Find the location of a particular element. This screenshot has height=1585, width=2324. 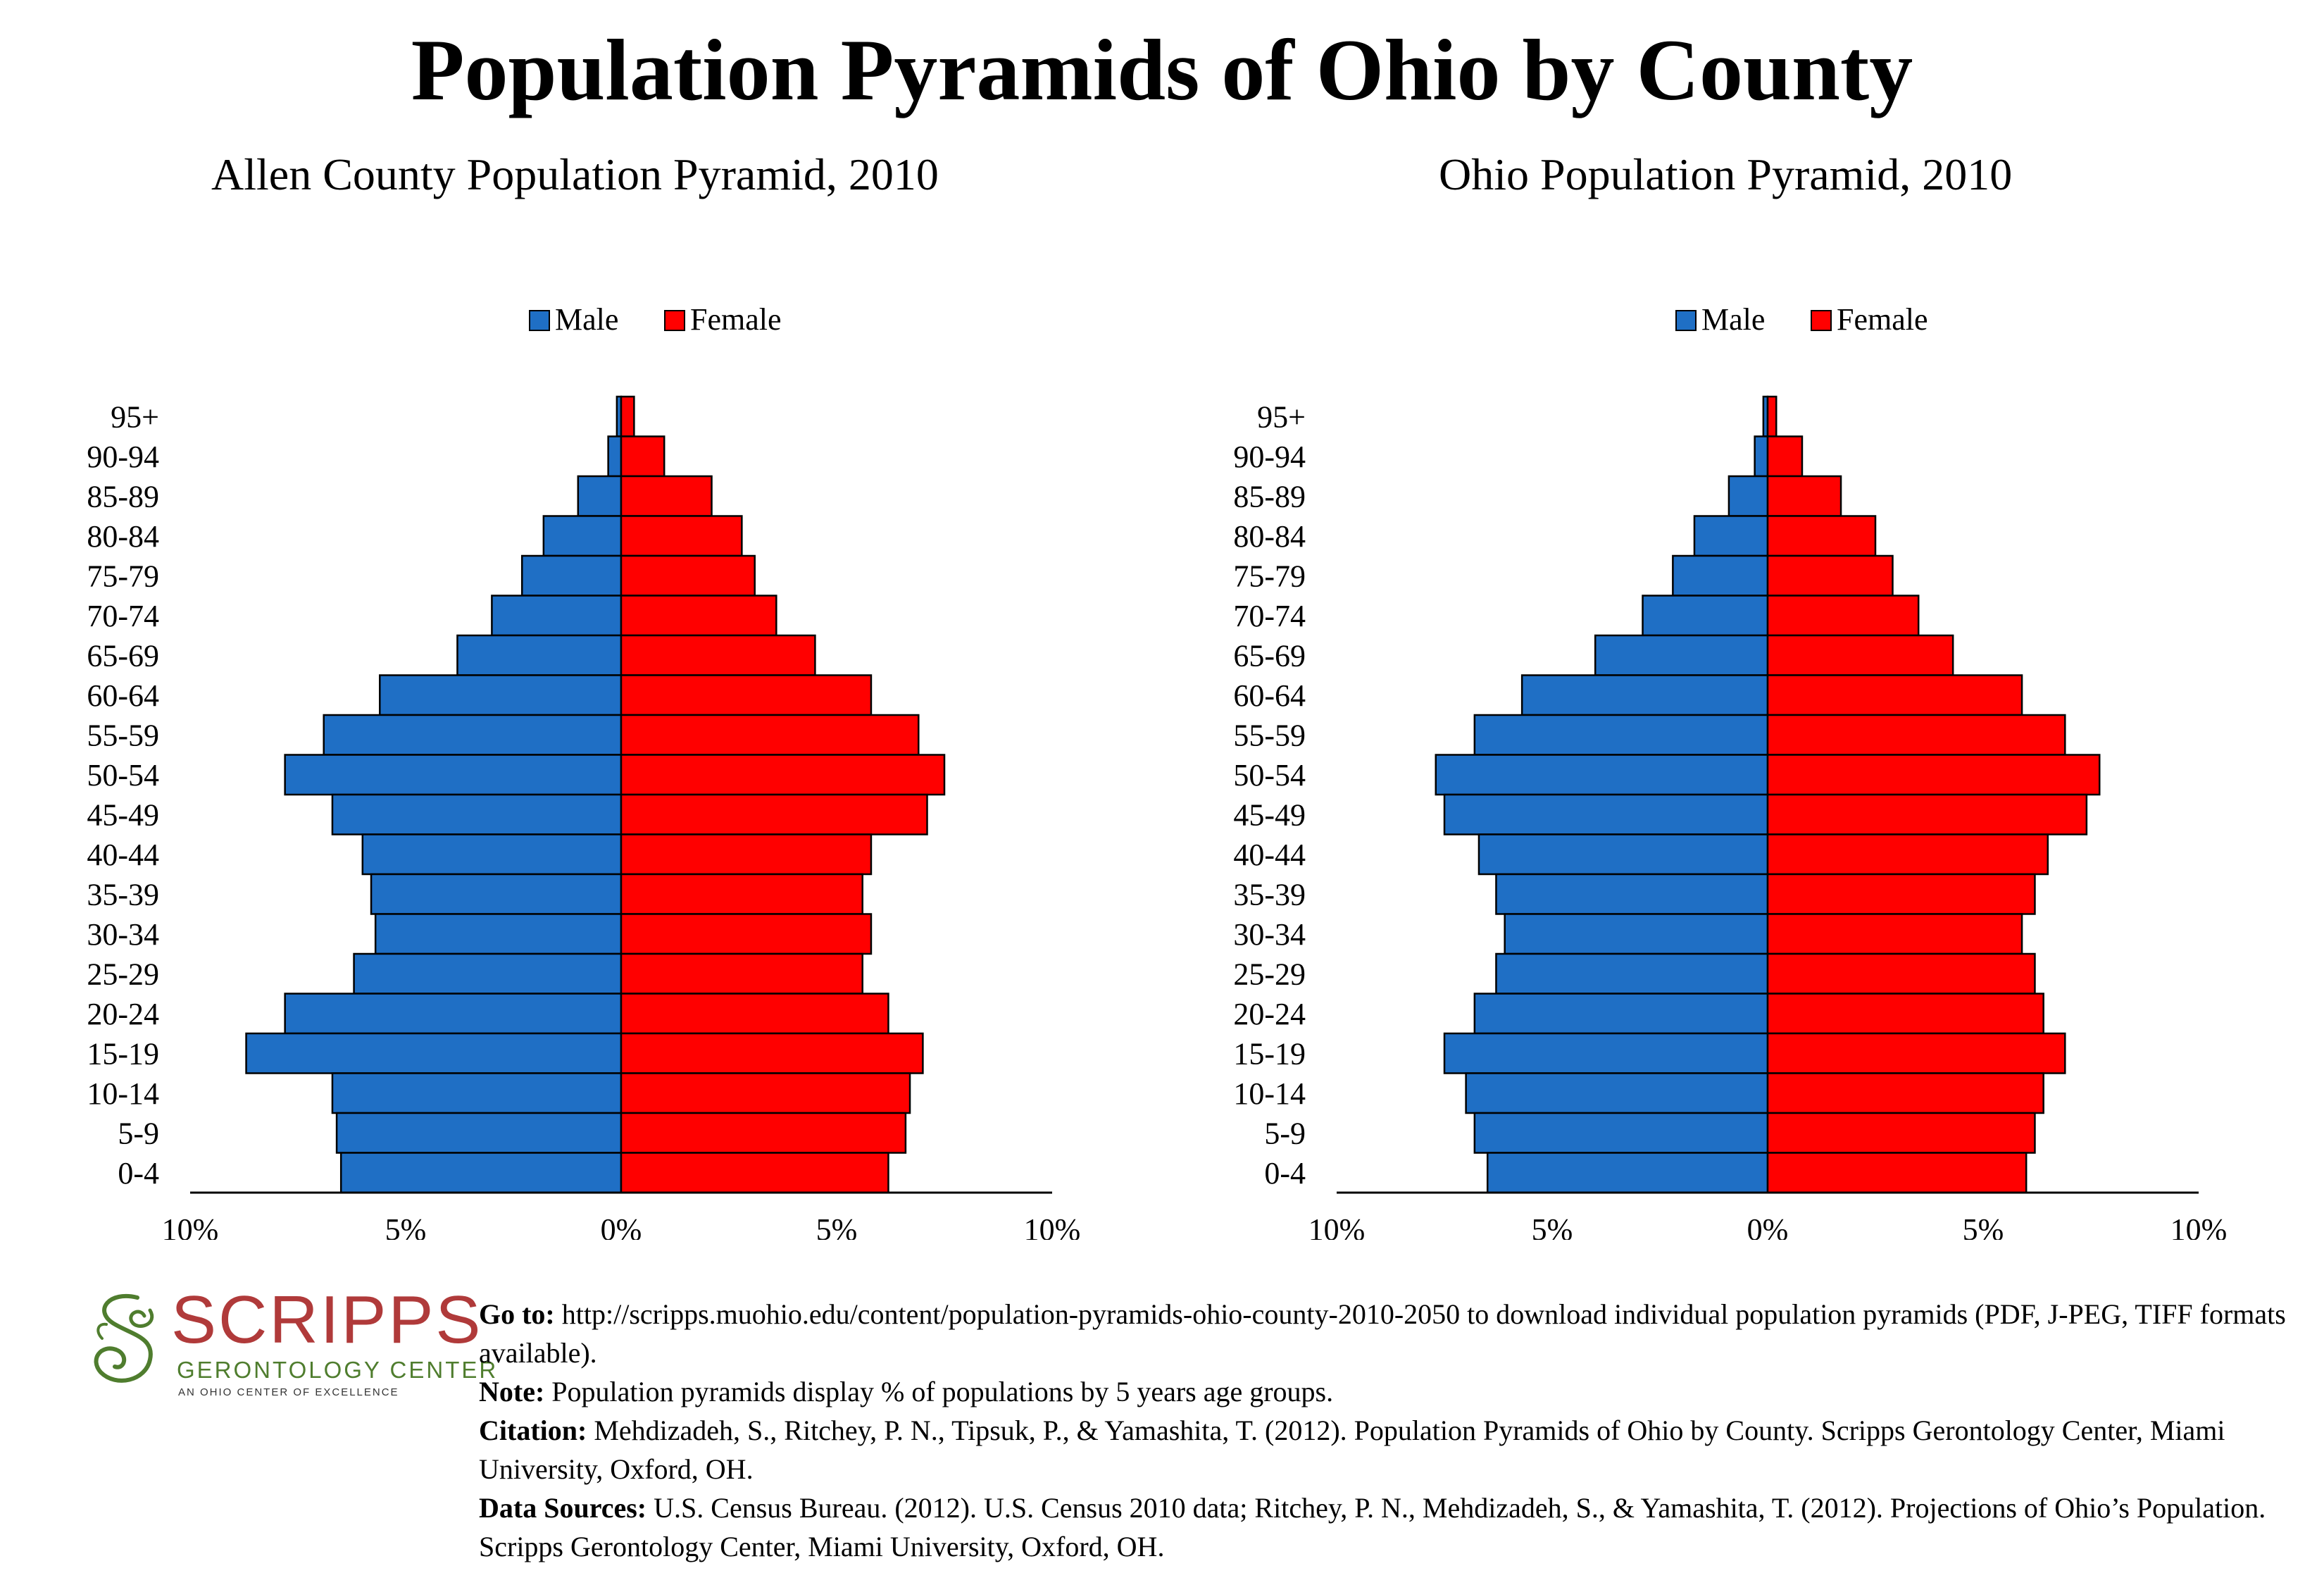

logo-subtitle: GERONTOLOGY CENTER is located at coordinates (338, 1370).